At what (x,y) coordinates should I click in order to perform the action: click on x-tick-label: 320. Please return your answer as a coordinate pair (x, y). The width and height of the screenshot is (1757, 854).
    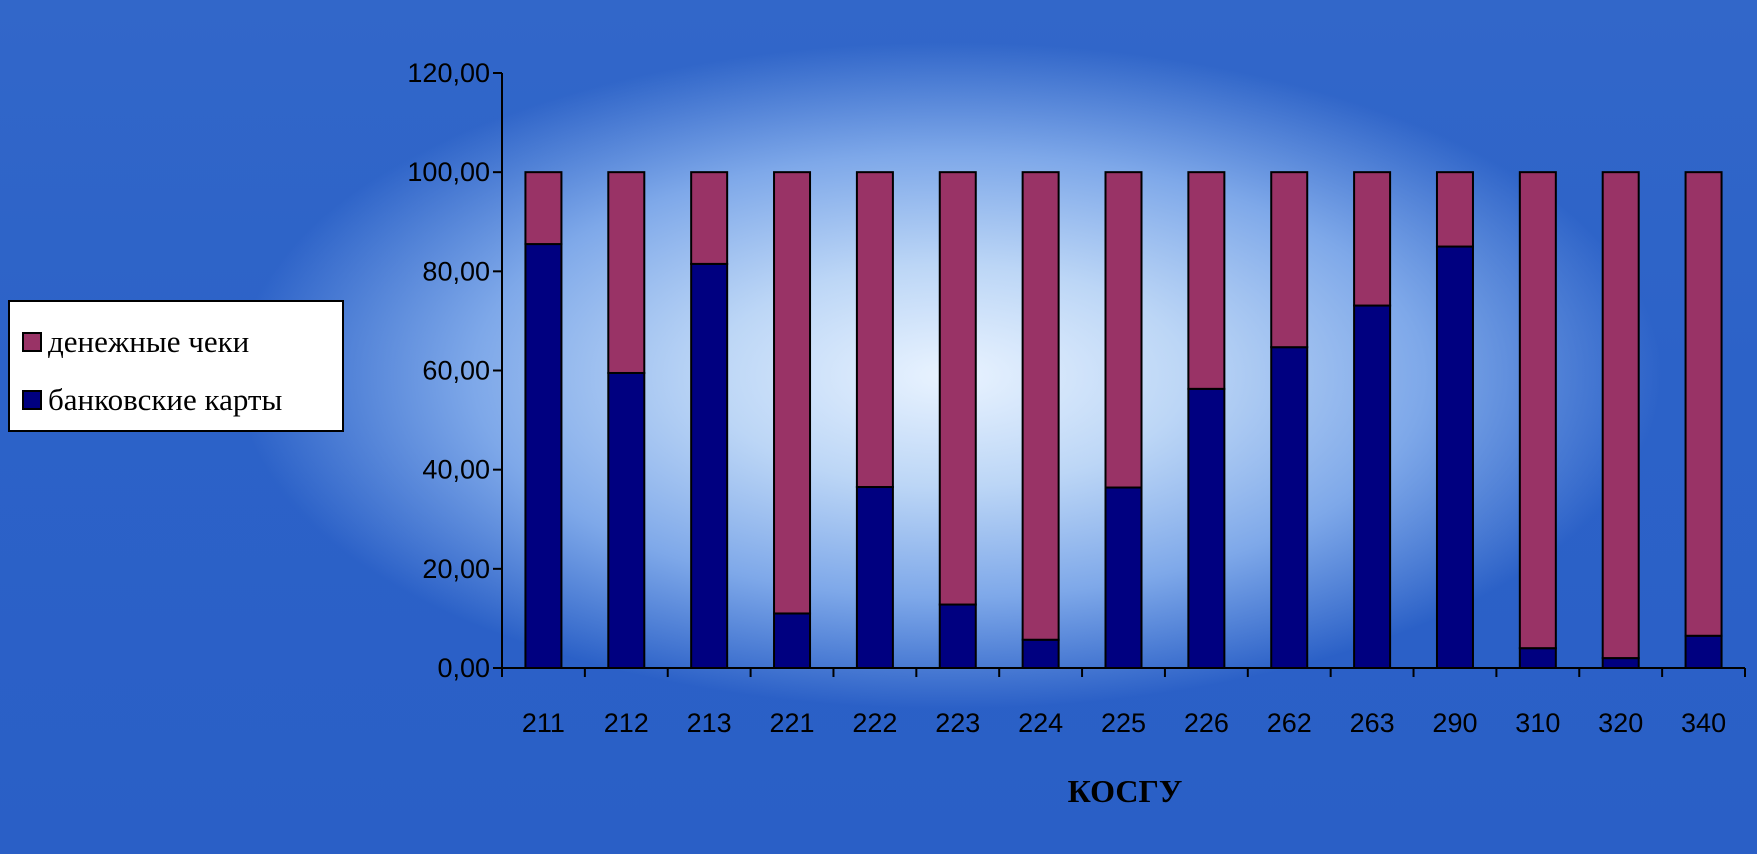
    Looking at the image, I should click on (1620, 723).